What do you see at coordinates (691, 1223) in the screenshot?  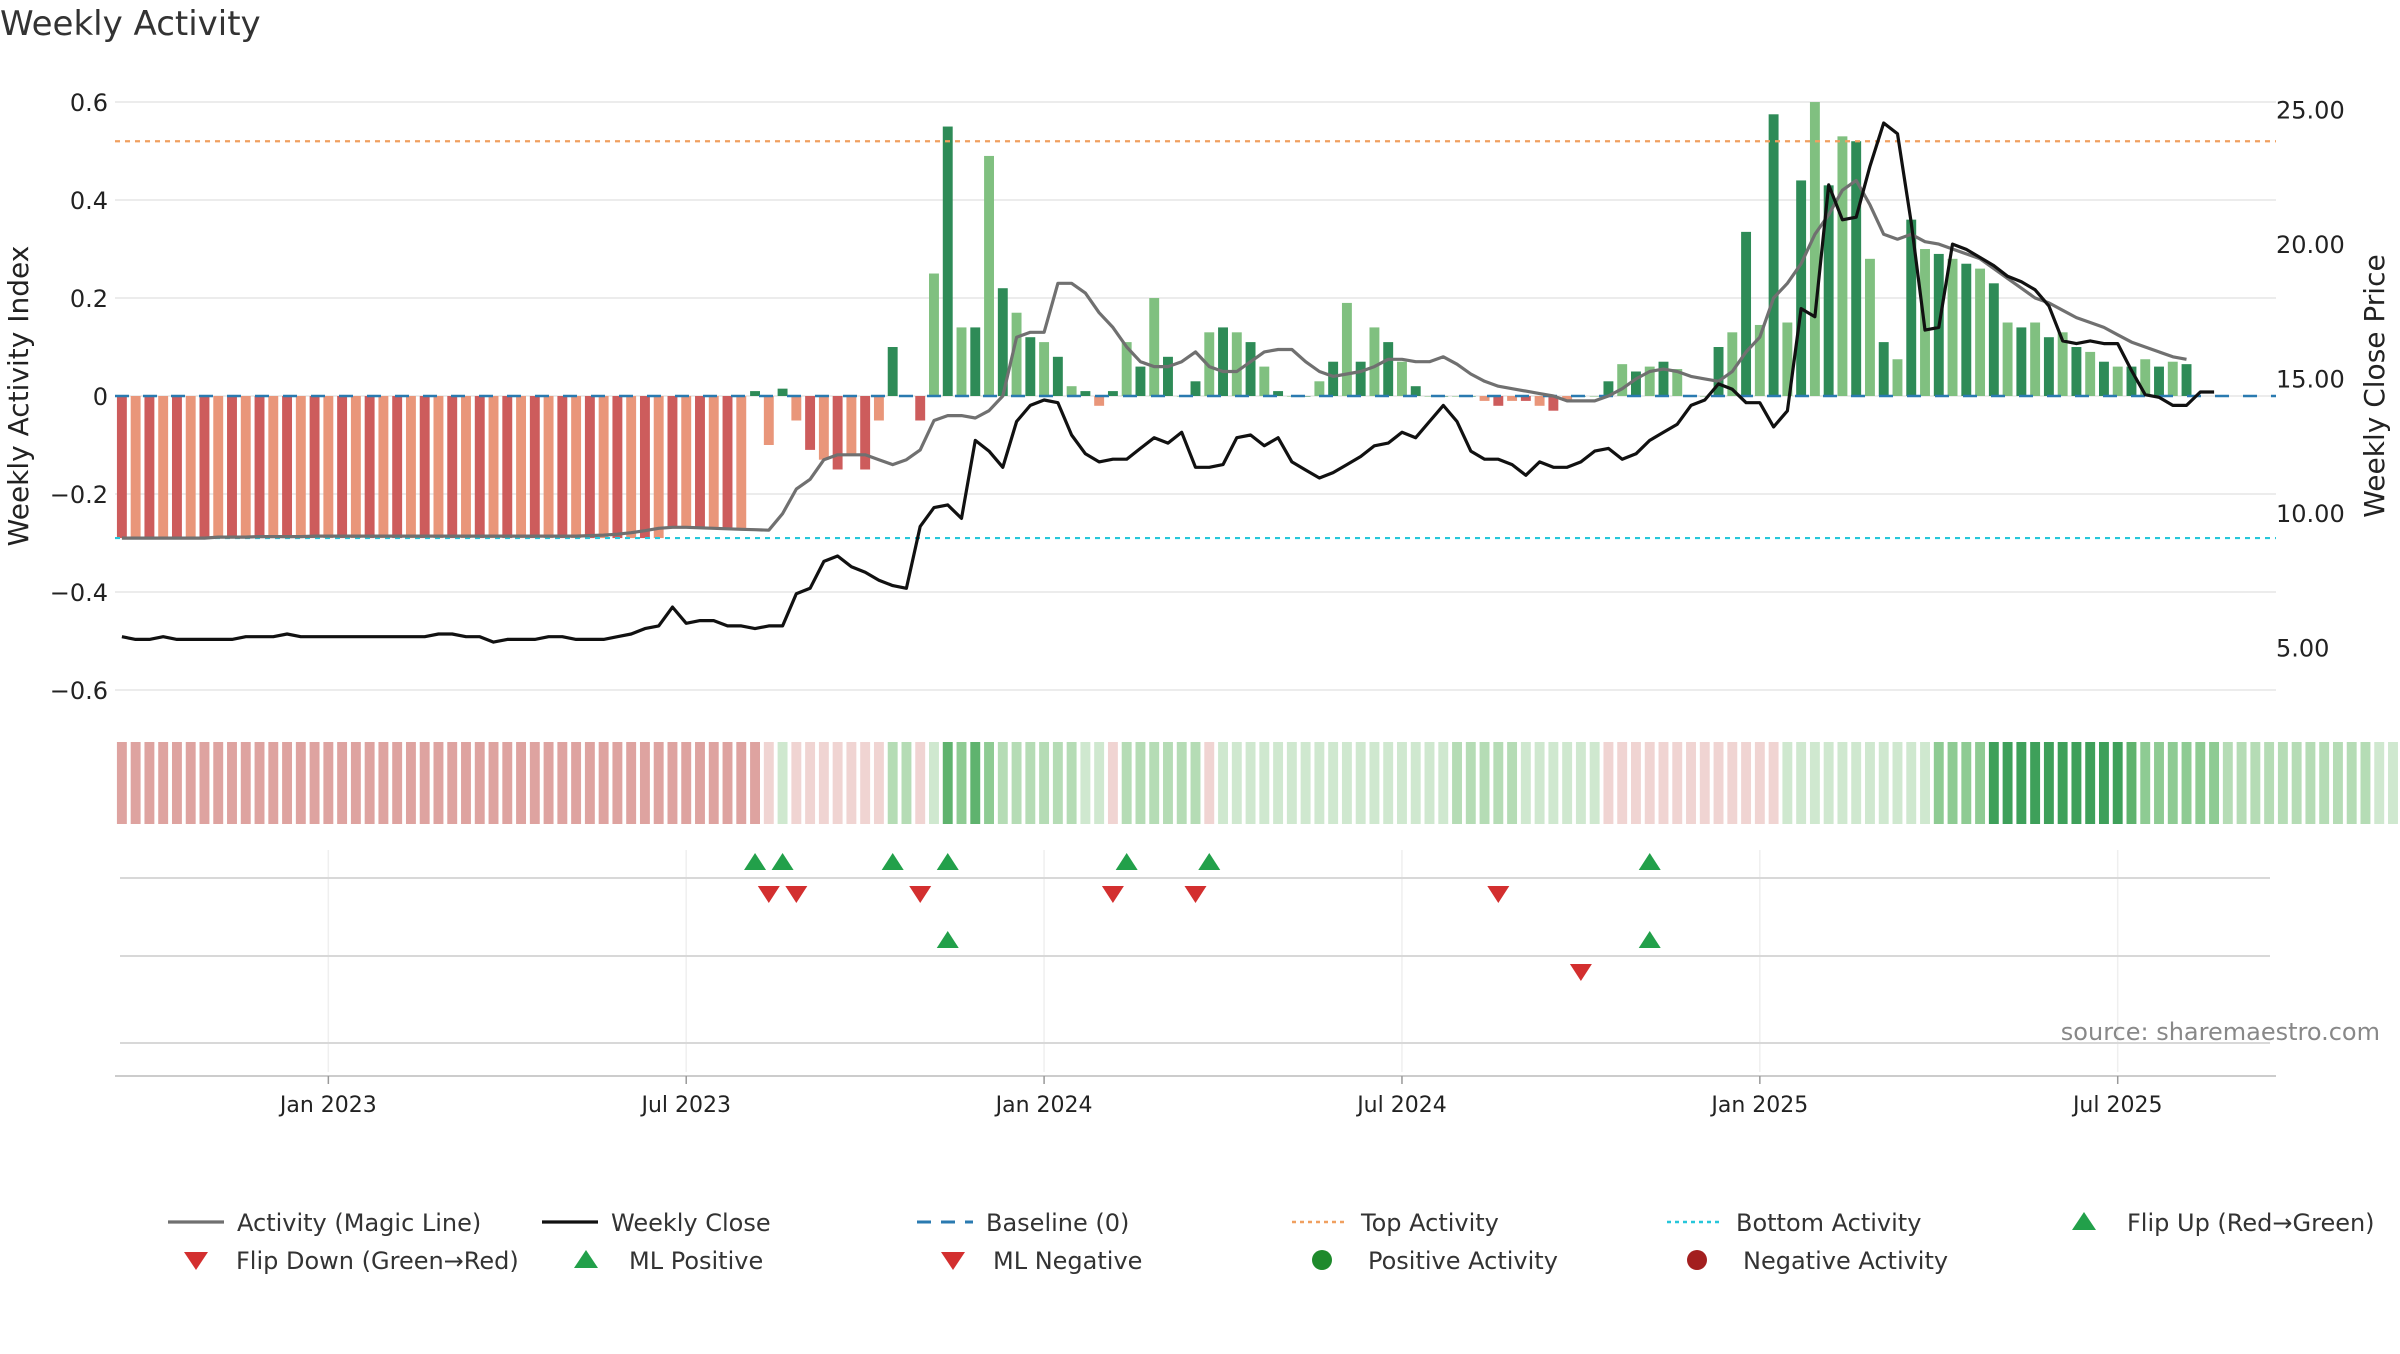 I see `legend-label: Weekly Close` at bounding box center [691, 1223].